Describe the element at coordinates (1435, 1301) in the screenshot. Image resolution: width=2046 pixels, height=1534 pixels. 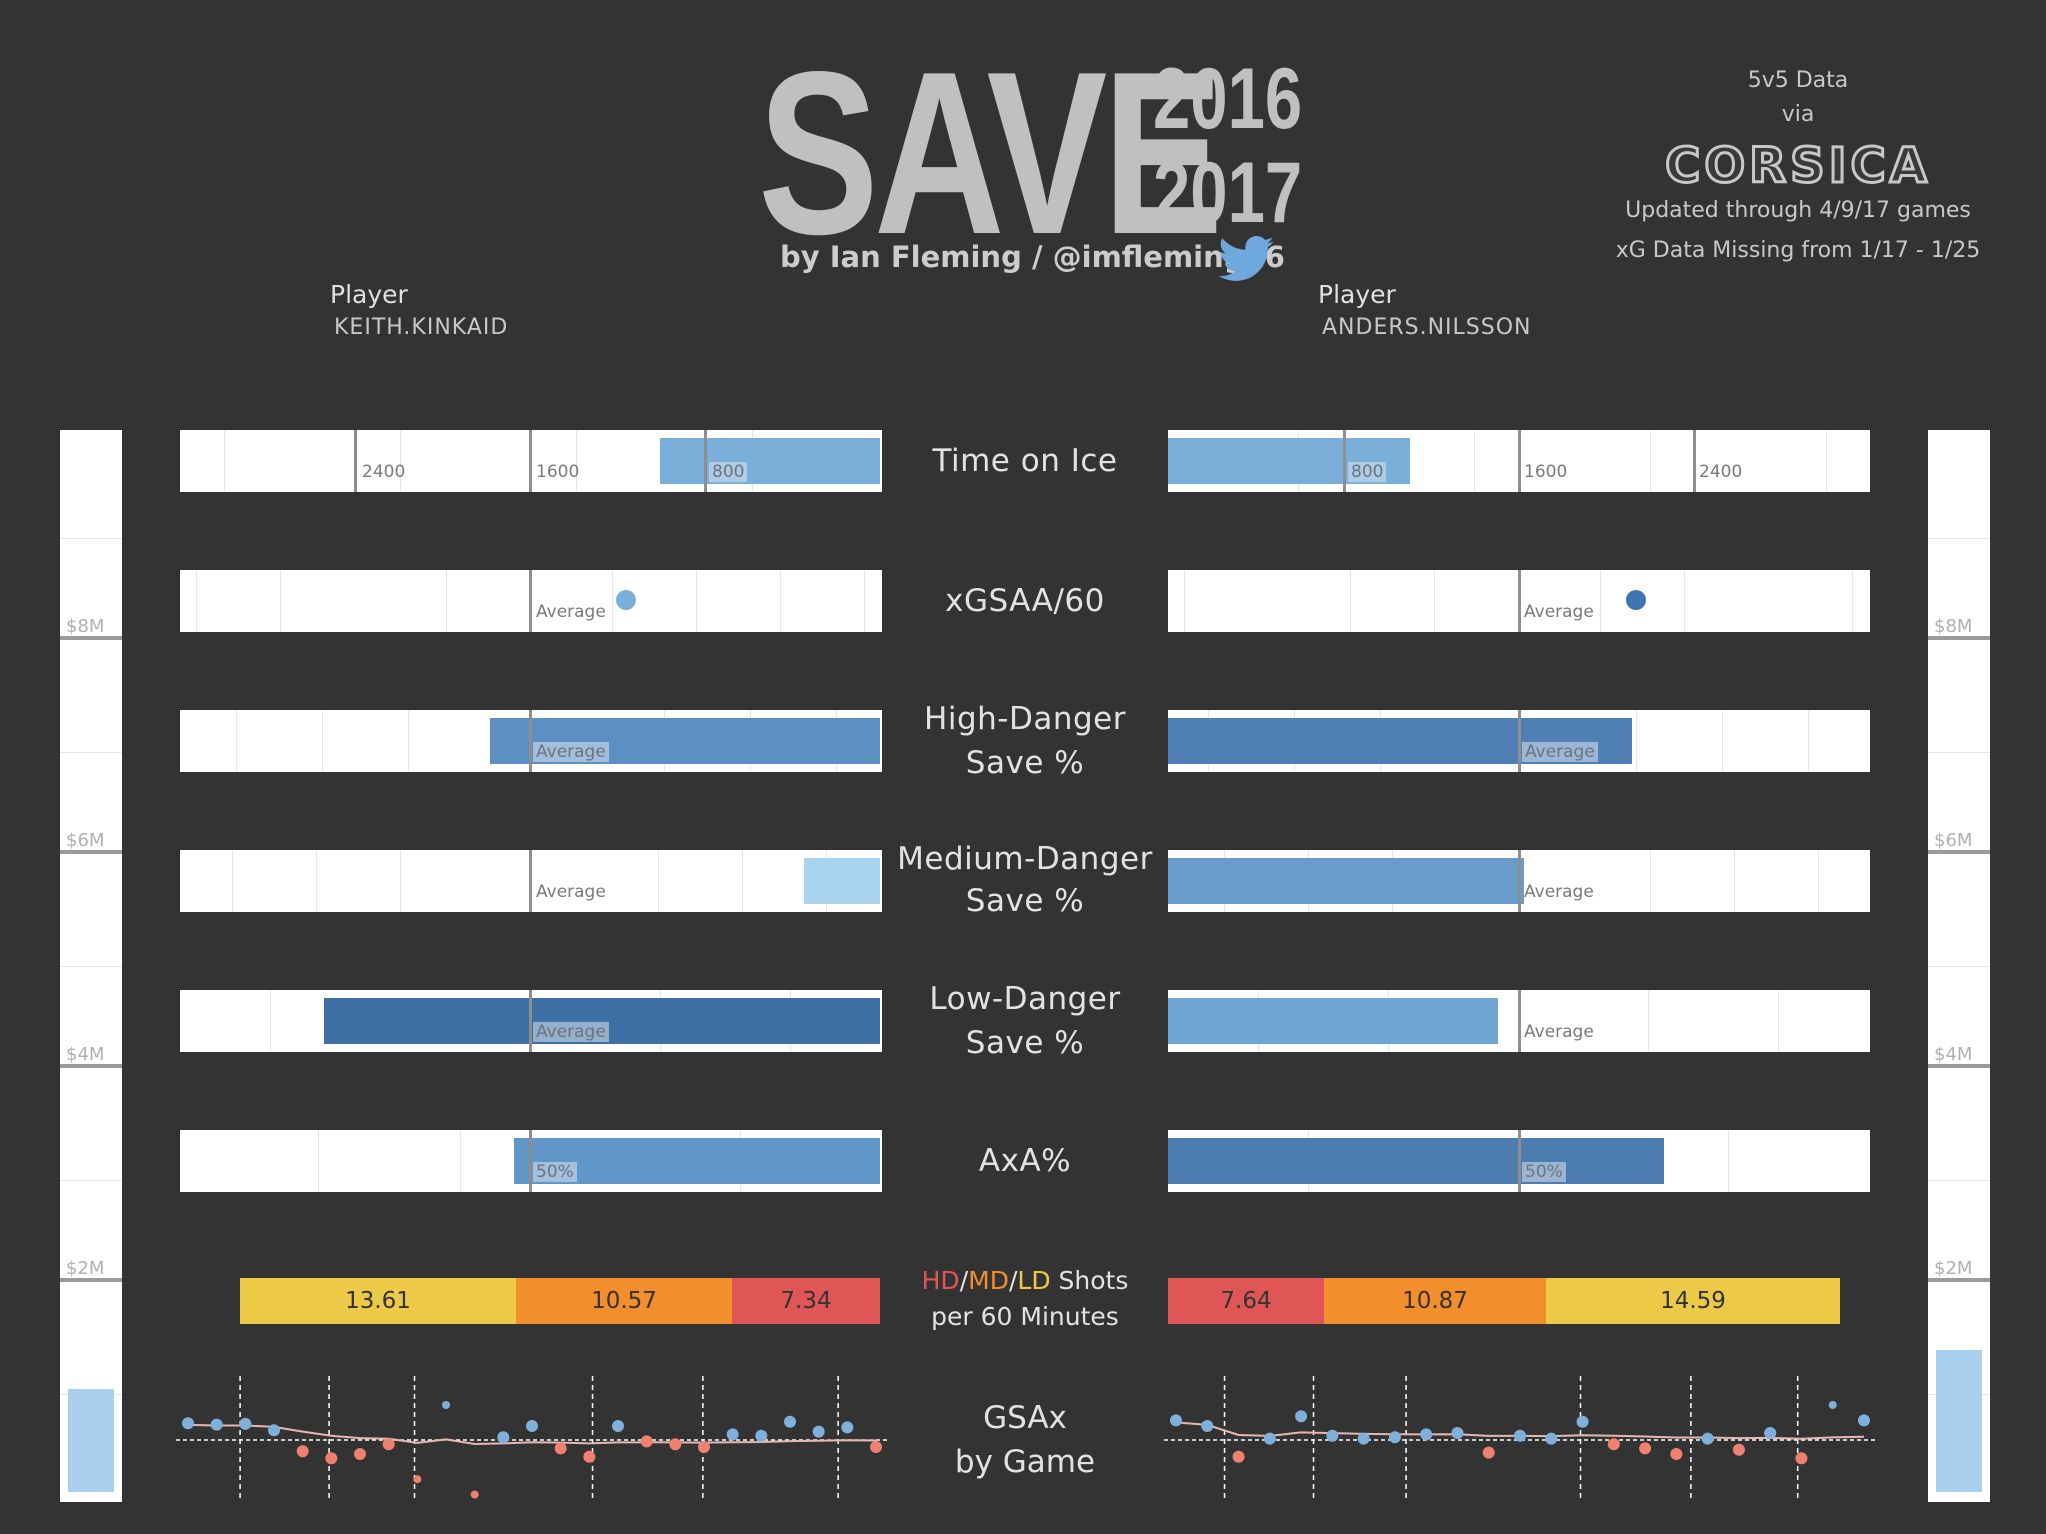
I see `shots-segment-md-right: 10.87` at that location.